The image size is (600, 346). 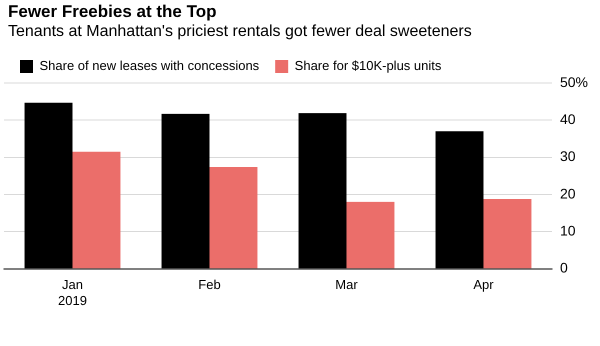 What do you see at coordinates (240, 32) in the screenshot?
I see `chart-subtitle: Tenants at Manhattan's priciest rentals got fewer deal sweeteners` at bounding box center [240, 32].